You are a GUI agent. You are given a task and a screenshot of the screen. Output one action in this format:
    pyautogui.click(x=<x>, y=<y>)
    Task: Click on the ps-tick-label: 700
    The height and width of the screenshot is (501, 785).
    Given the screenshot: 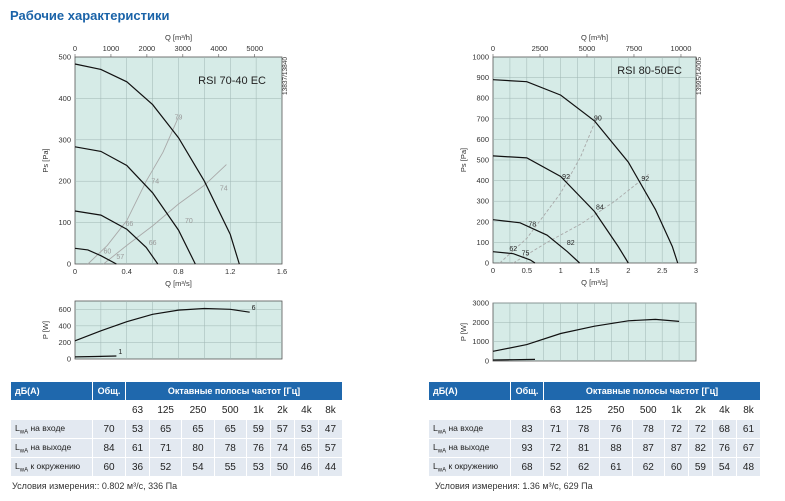 What is the action you would take?
    pyautogui.click(x=482, y=118)
    